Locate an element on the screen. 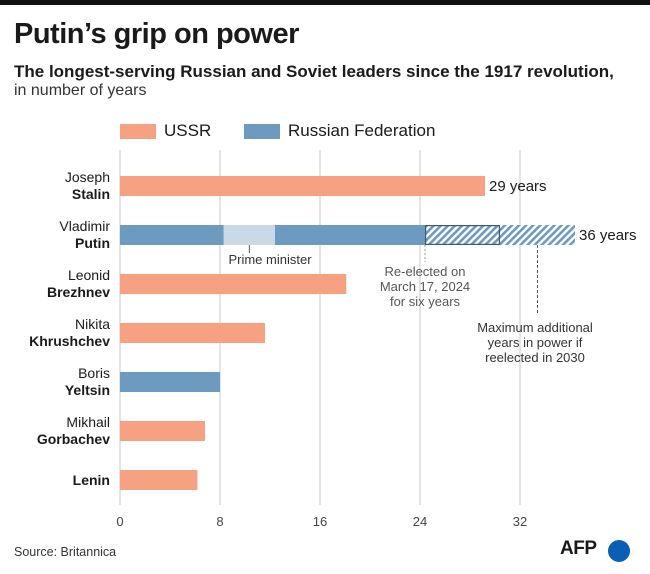 This screenshot has height=574, width=650. leader-first-name-putin: Vladimir is located at coordinates (84, 226).